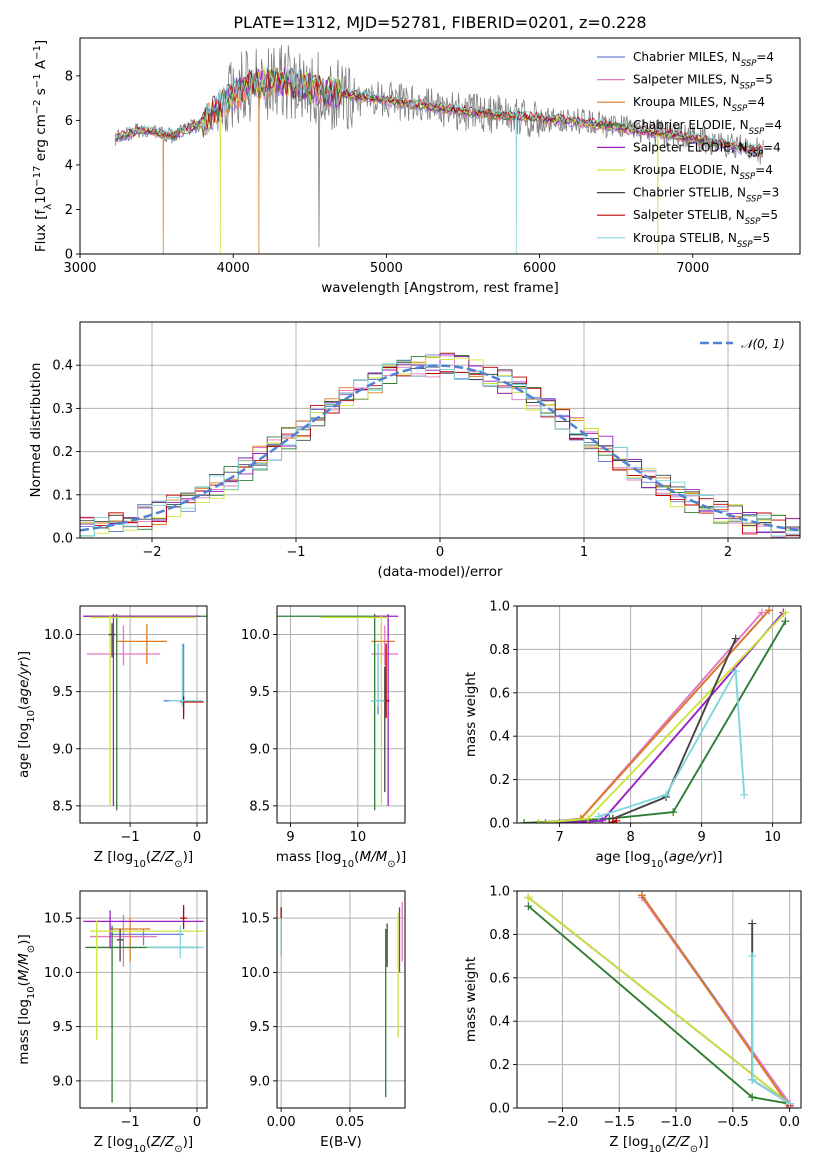  Describe the element at coordinates (281, 1122) in the screenshot. I see `x-tick-label: 0.00` at that location.